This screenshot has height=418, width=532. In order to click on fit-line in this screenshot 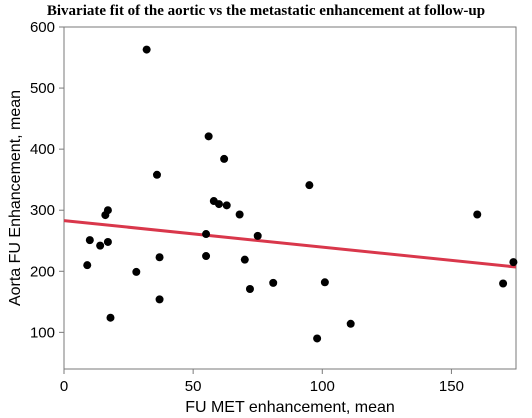, I will do `click(290, 244)`.